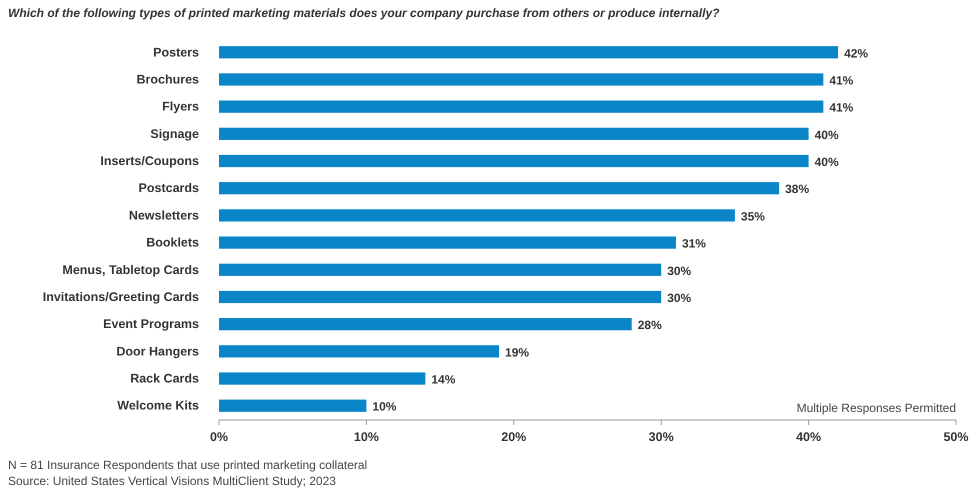  Describe the element at coordinates (797, 189) in the screenshot. I see `data-label: 38%` at that location.